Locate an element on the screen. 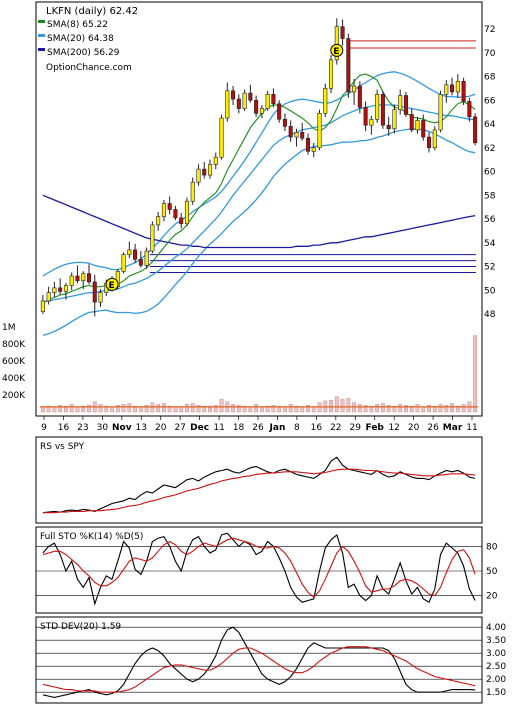  sto-layer: 80 50 20 is located at coordinates (267, 569).